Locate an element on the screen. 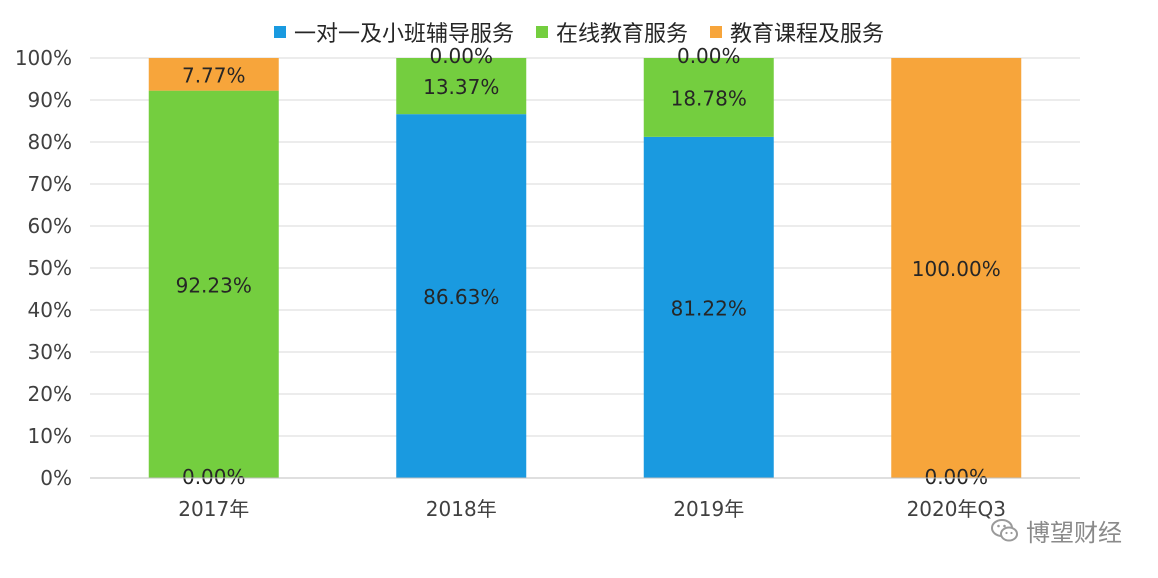 Image resolution: width=1158 pixels, height=578 pixels. data-label: 18.78% is located at coordinates (709, 98).